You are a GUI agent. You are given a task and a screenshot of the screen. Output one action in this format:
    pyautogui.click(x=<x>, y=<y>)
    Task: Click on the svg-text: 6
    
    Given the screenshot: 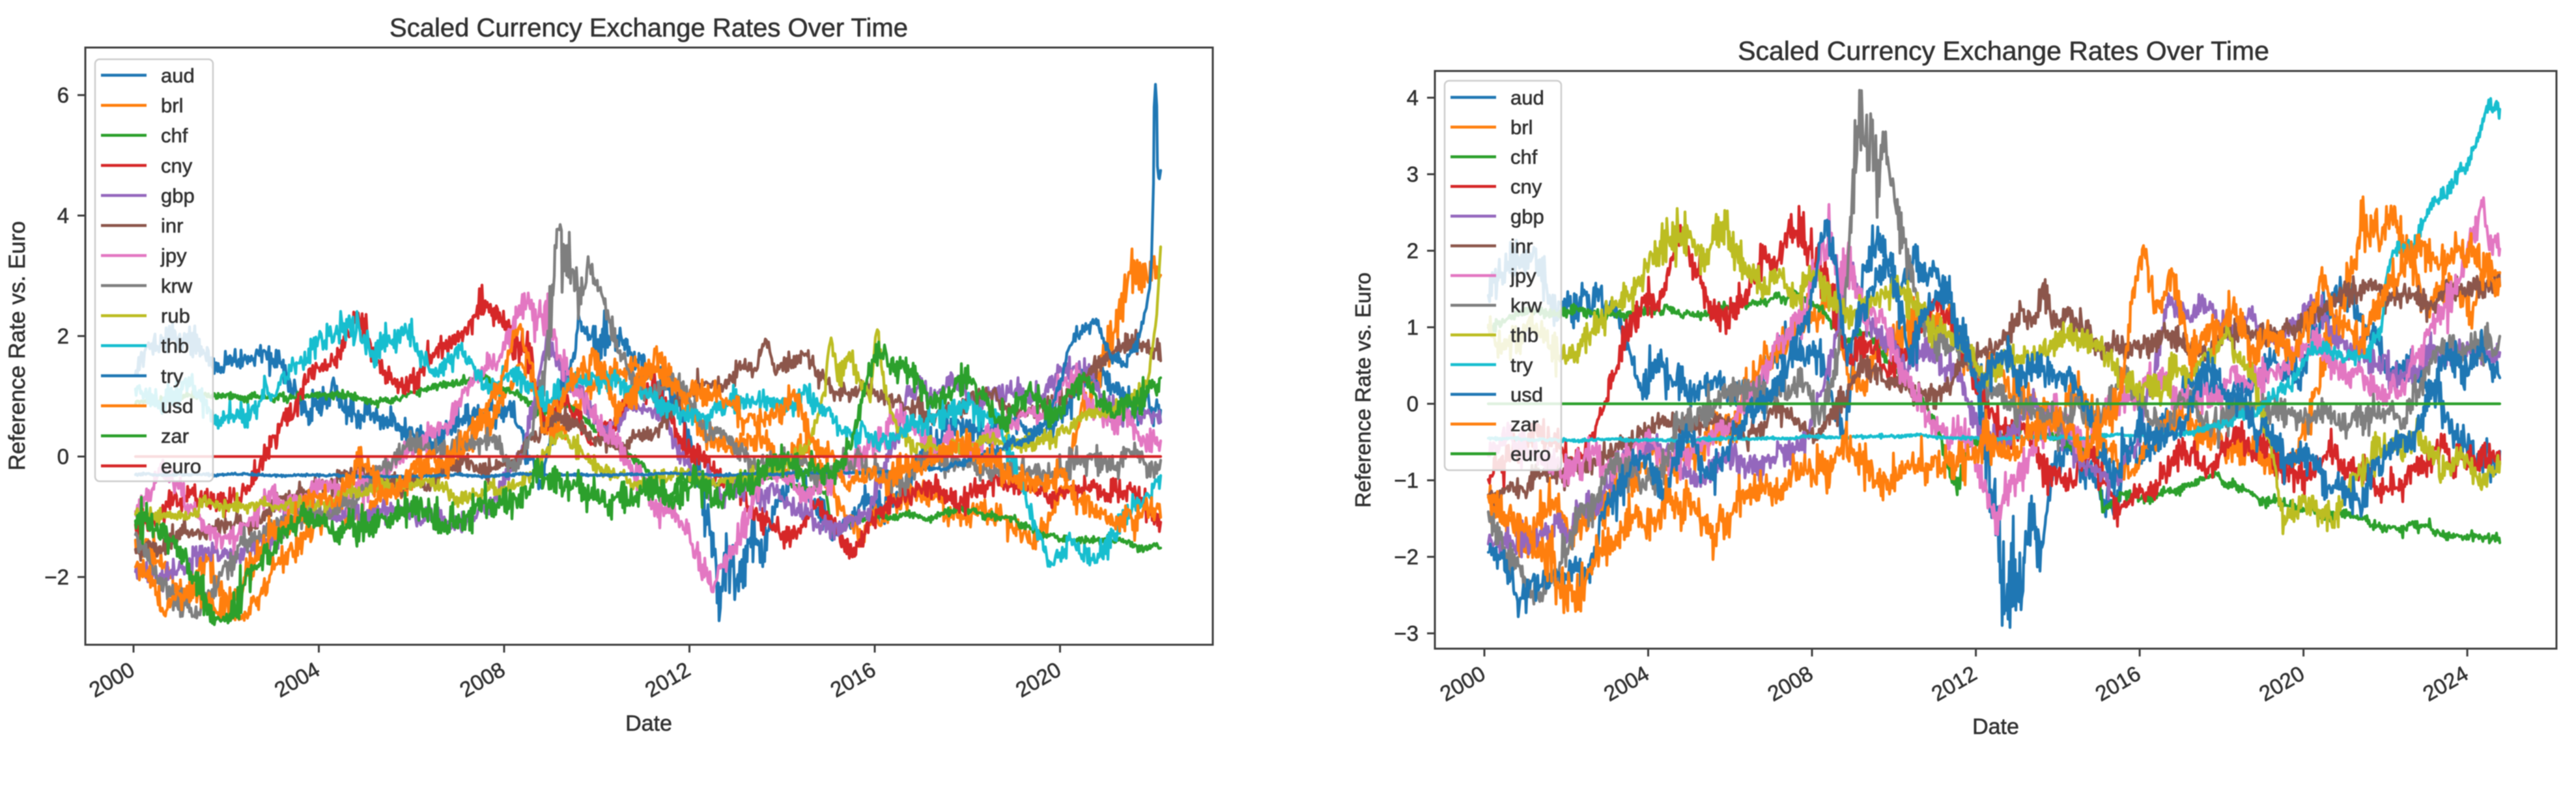 What is the action you would take?
    pyautogui.click(x=63, y=95)
    